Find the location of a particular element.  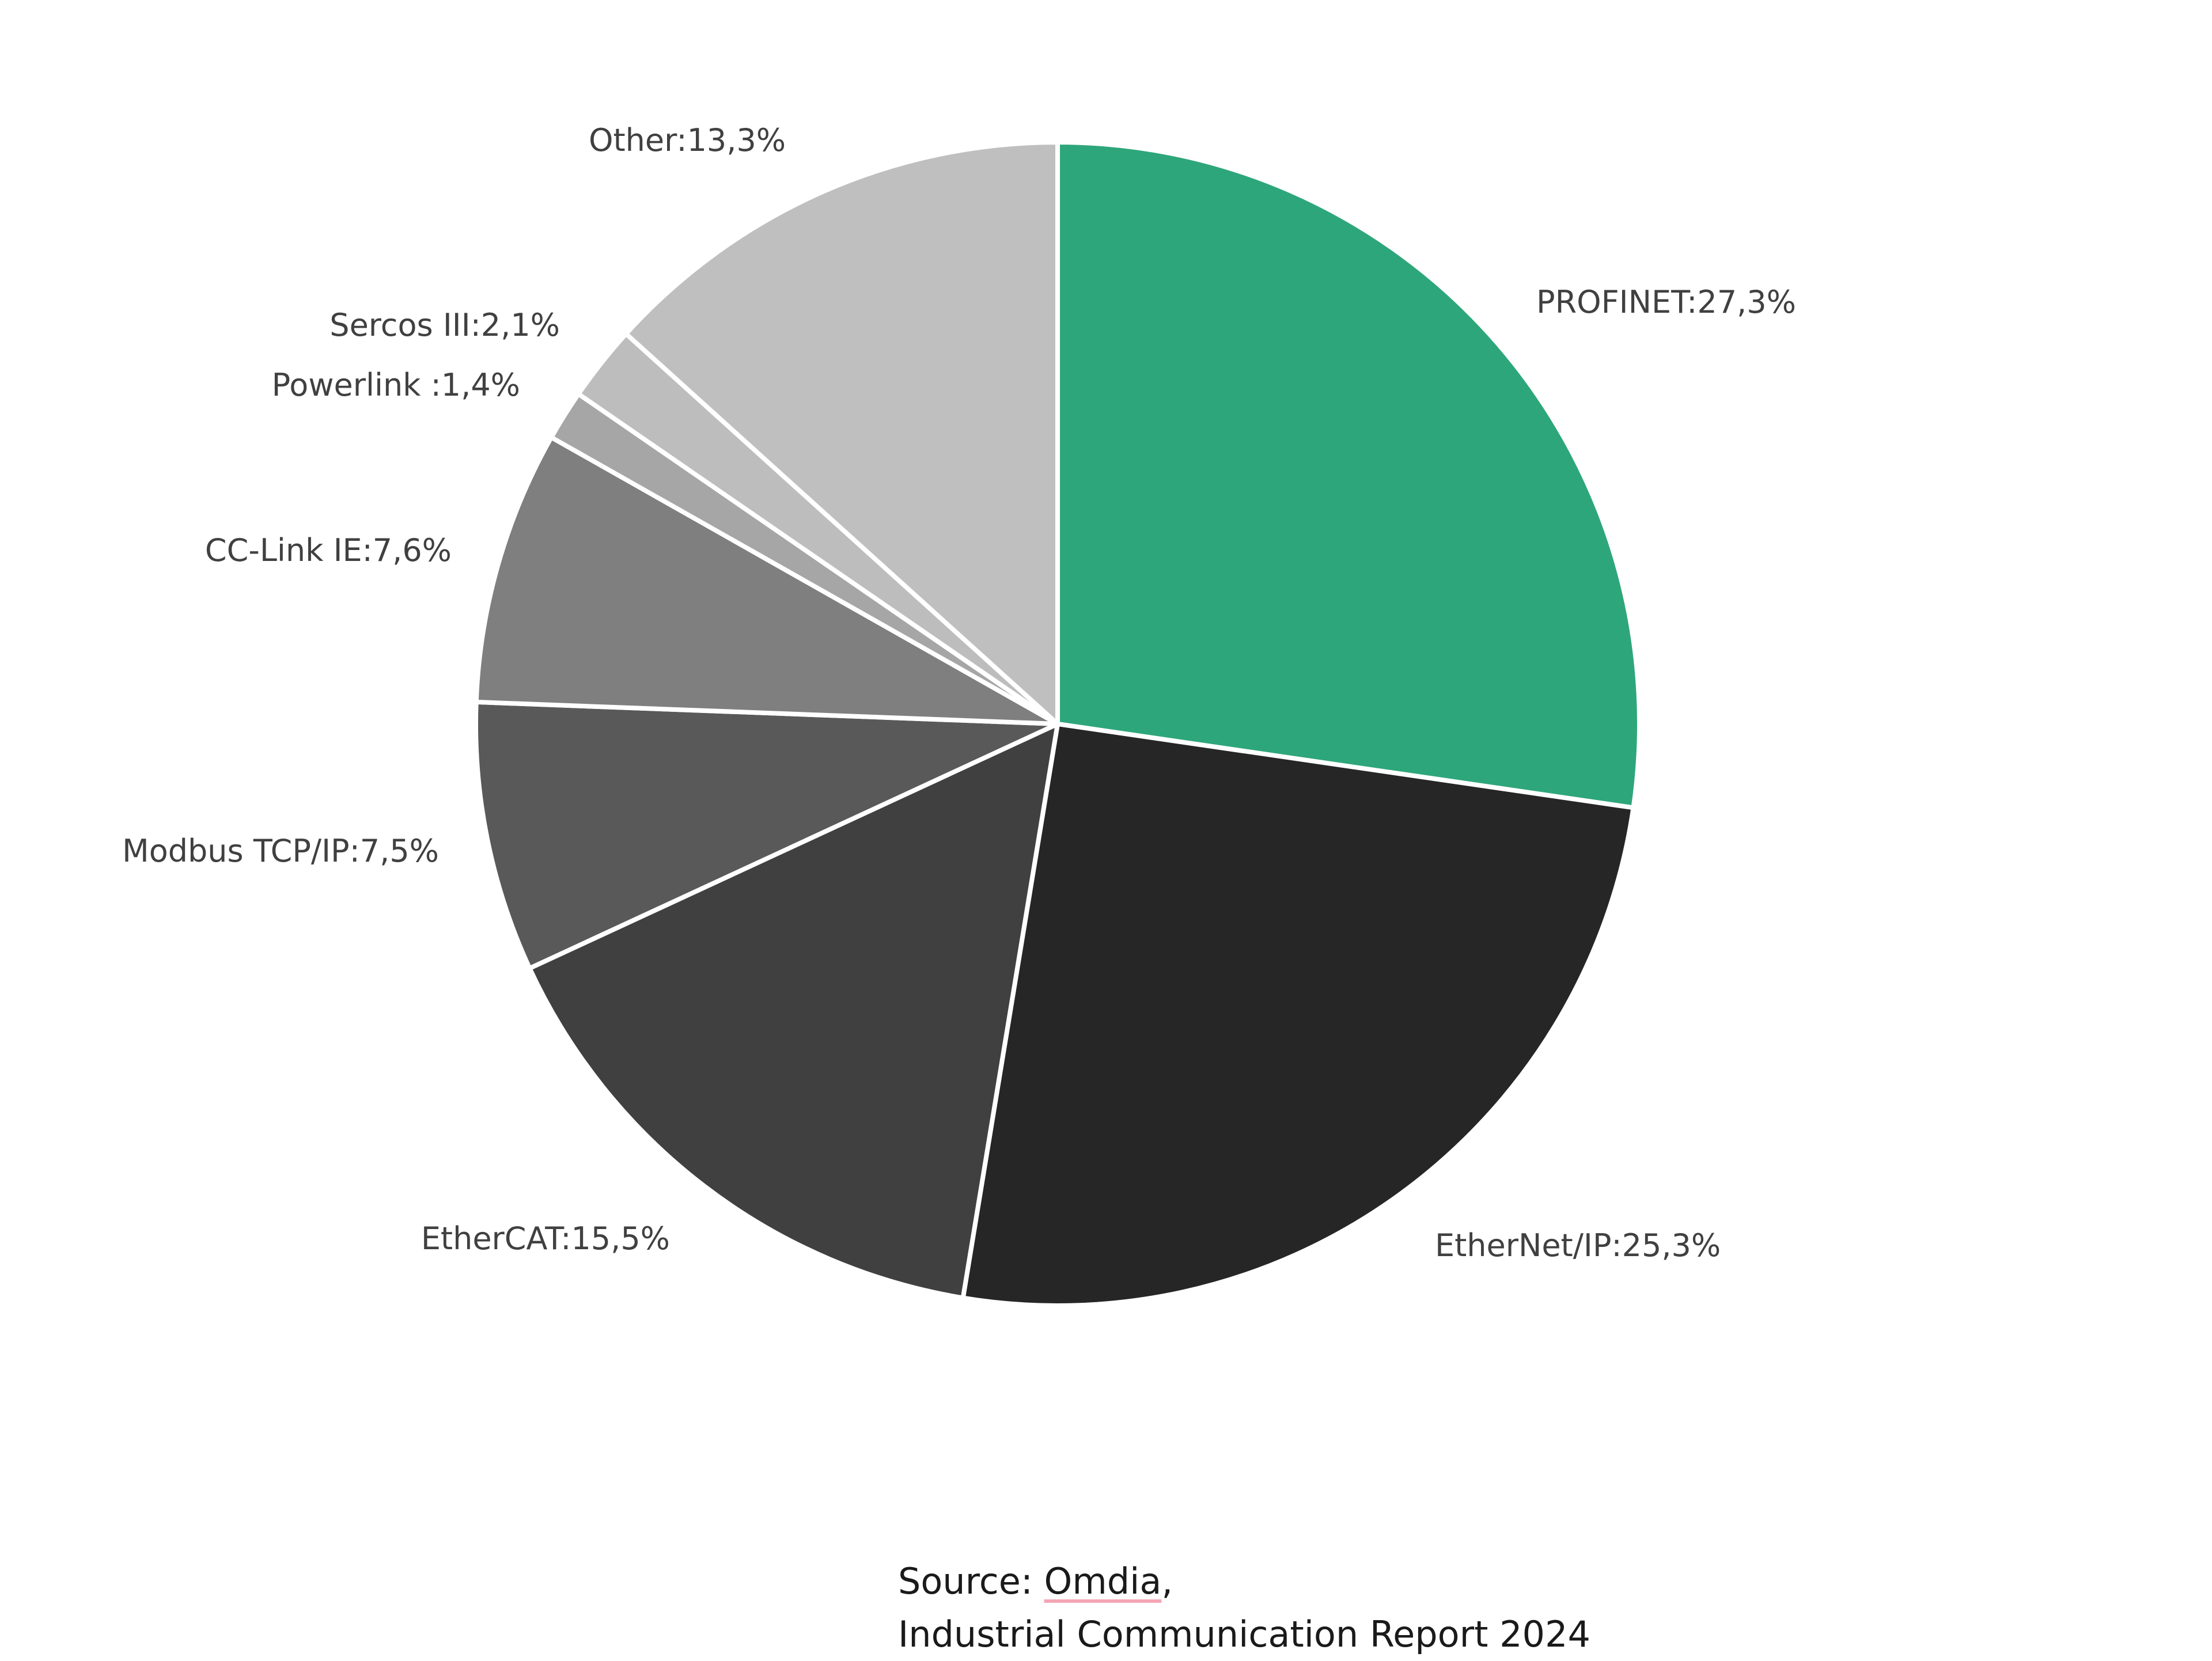

slice-modbus-tcp-ip is located at coordinates (767, 835).